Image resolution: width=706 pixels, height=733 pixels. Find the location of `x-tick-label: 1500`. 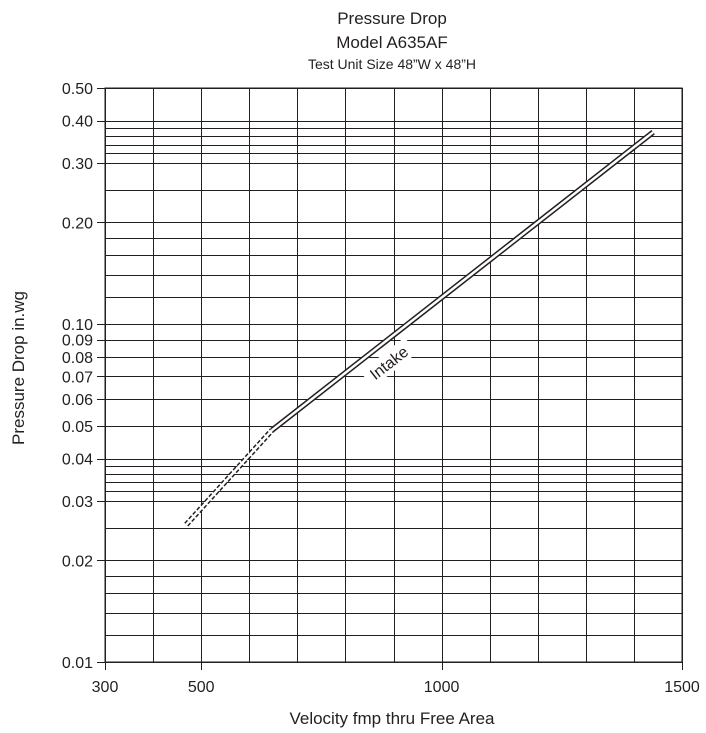

x-tick-label: 1500 is located at coordinates (682, 687).